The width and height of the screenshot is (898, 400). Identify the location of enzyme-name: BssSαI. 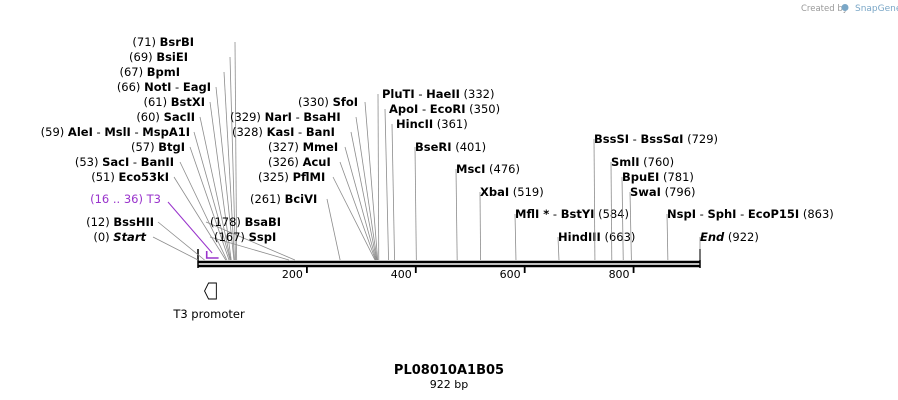
(662, 139).